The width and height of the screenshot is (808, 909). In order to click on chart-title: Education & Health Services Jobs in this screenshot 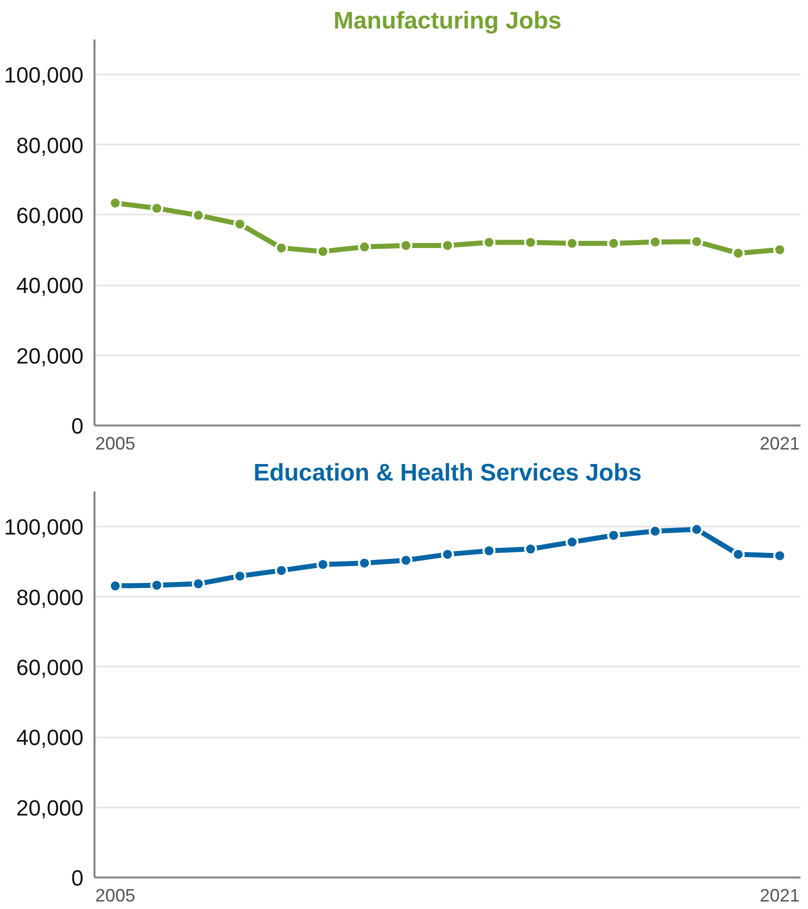, I will do `click(447, 473)`.